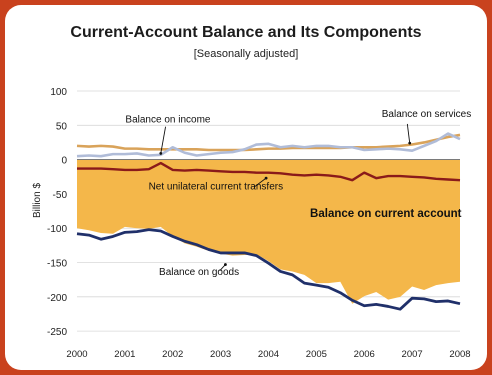  What do you see at coordinates (167, 119) in the screenshot?
I see `annotation-label: Balance on income` at bounding box center [167, 119].